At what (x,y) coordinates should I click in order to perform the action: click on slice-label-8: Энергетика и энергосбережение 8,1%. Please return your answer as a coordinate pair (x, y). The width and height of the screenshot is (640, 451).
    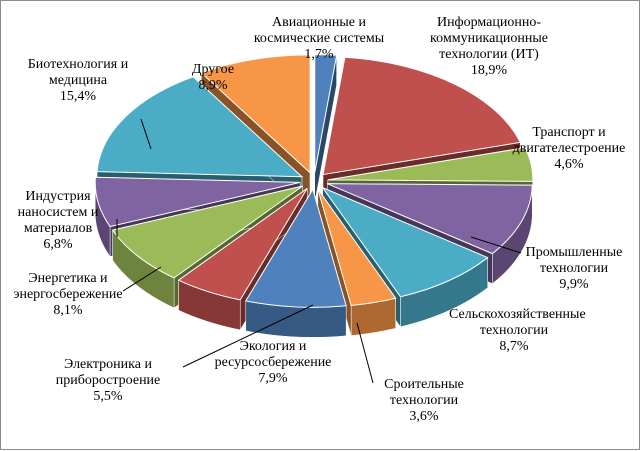
    Looking at the image, I should click on (68, 294).